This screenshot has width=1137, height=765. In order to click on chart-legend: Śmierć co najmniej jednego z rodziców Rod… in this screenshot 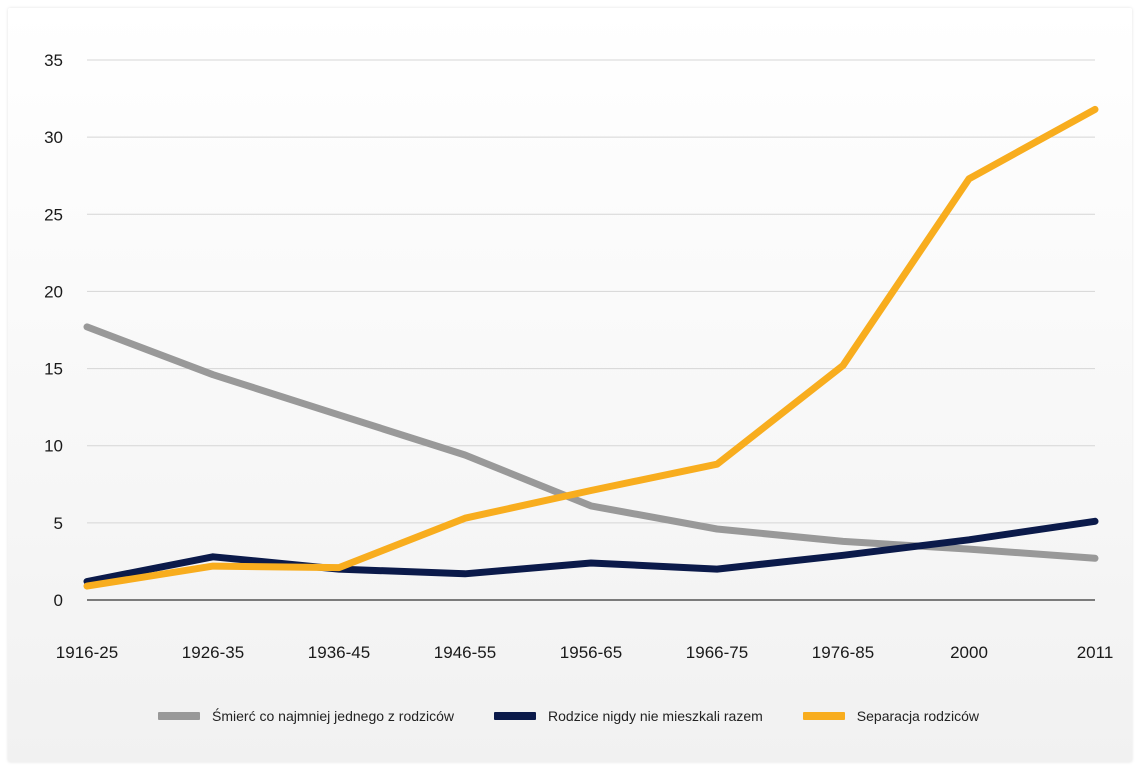, I will do `click(568, 716)`.